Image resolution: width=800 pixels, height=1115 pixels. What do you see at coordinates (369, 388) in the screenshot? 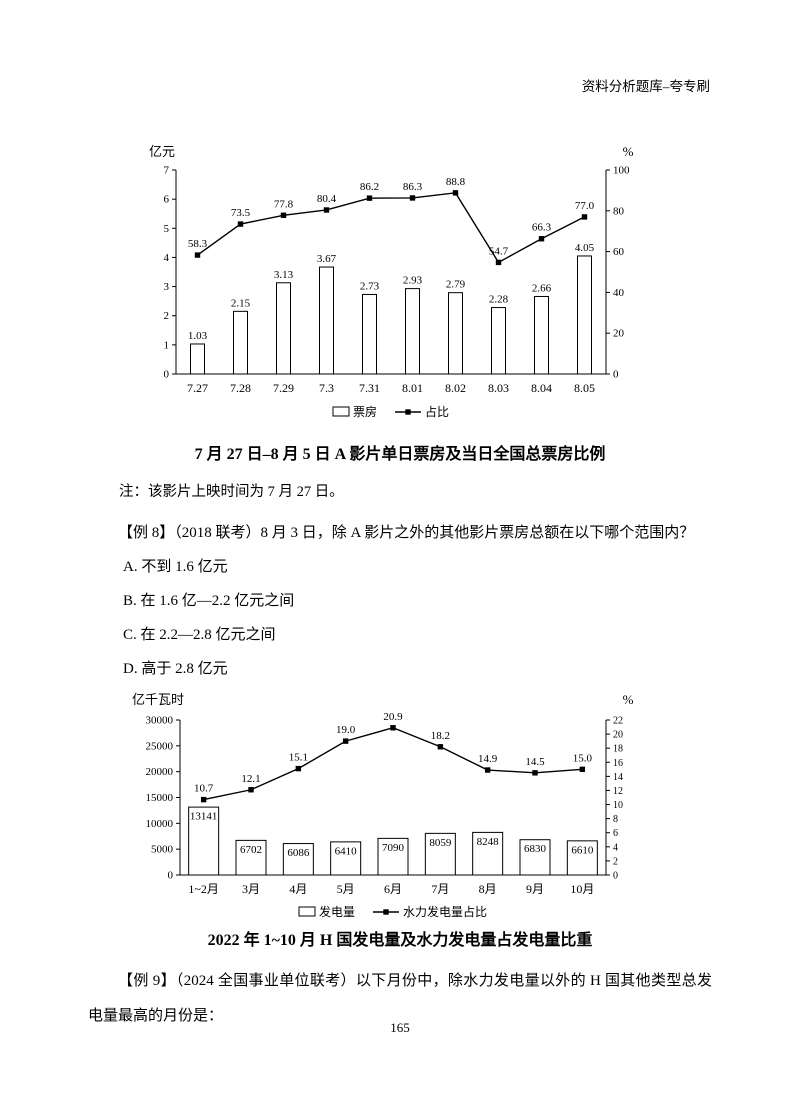
I see `x-tick-label: 7.31` at bounding box center [369, 388].